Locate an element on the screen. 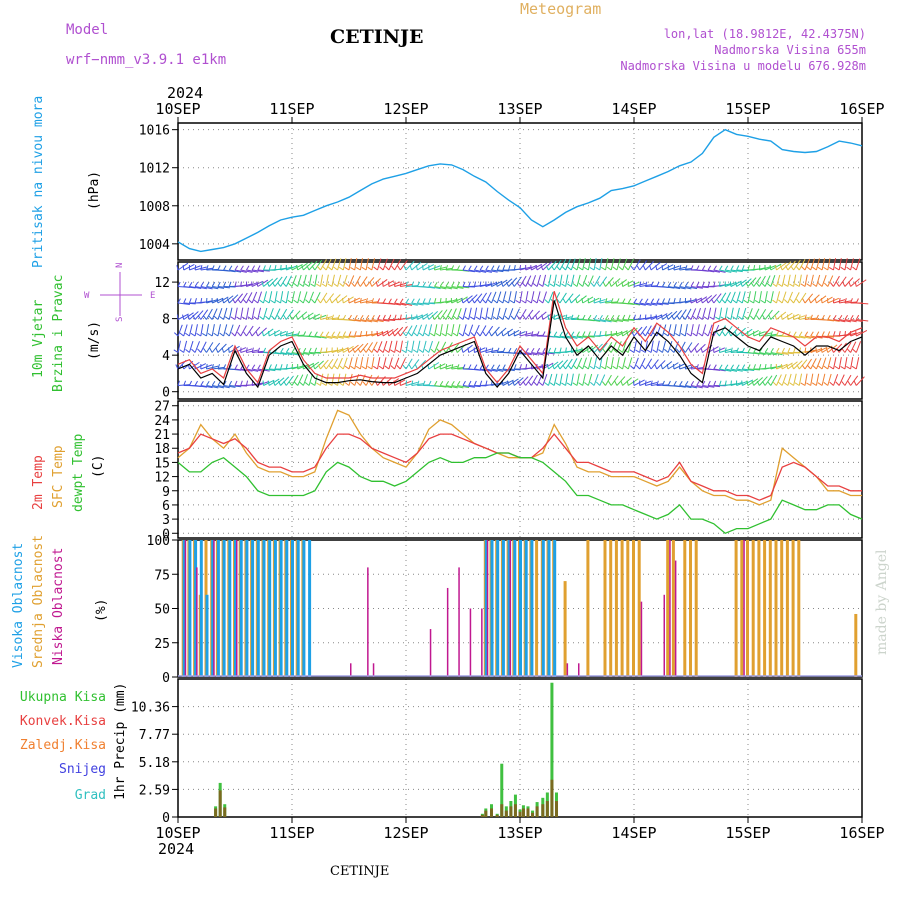 The width and height of the screenshot is (900, 904). mid-cloud-bar is located at coordinates (536, 608).